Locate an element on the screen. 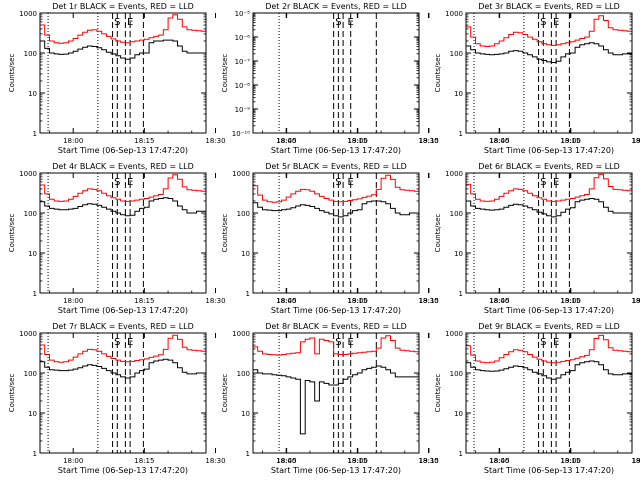 Image resolution: width=640 pixels, height=484 pixels. panel-title: Det 4r BLACK = Events, RED = LLD is located at coordinates (123, 166).